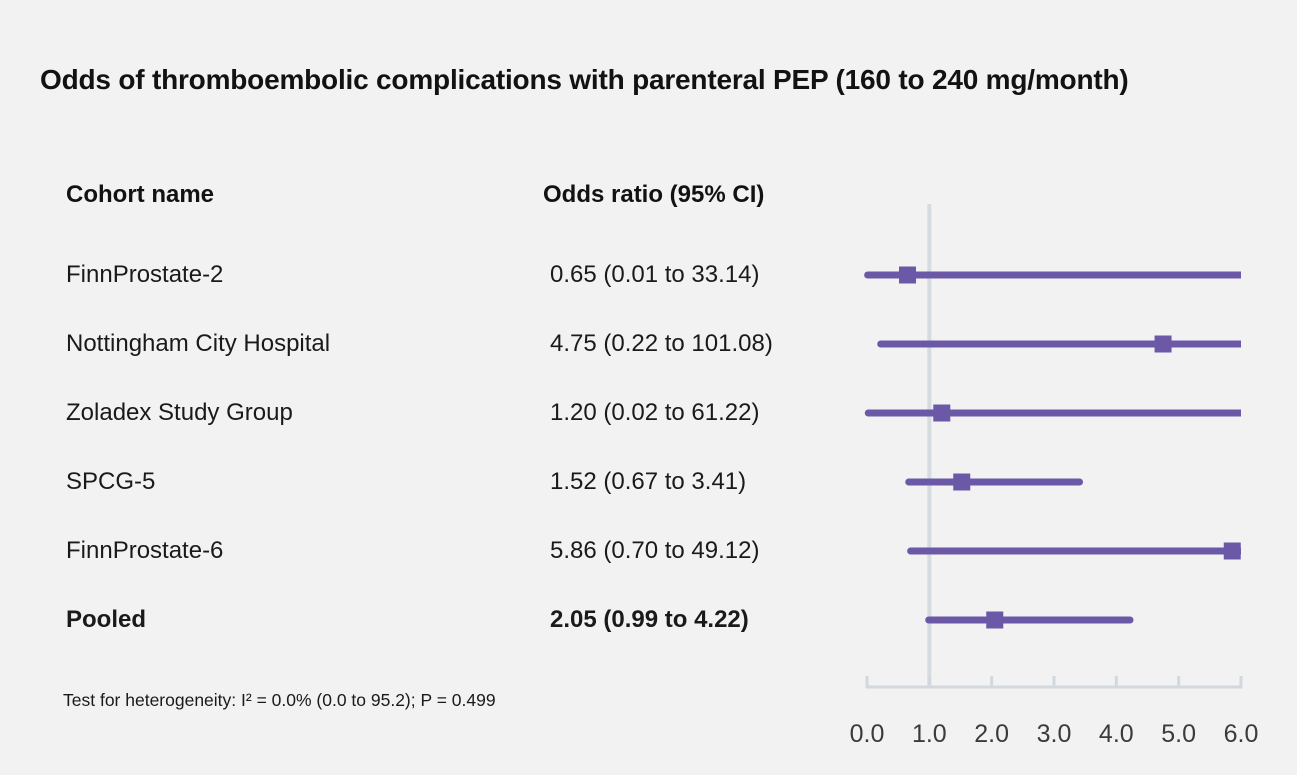 This screenshot has width=1297, height=775. What do you see at coordinates (111, 481) in the screenshot?
I see `cohort-name-3: SPCG-5` at bounding box center [111, 481].